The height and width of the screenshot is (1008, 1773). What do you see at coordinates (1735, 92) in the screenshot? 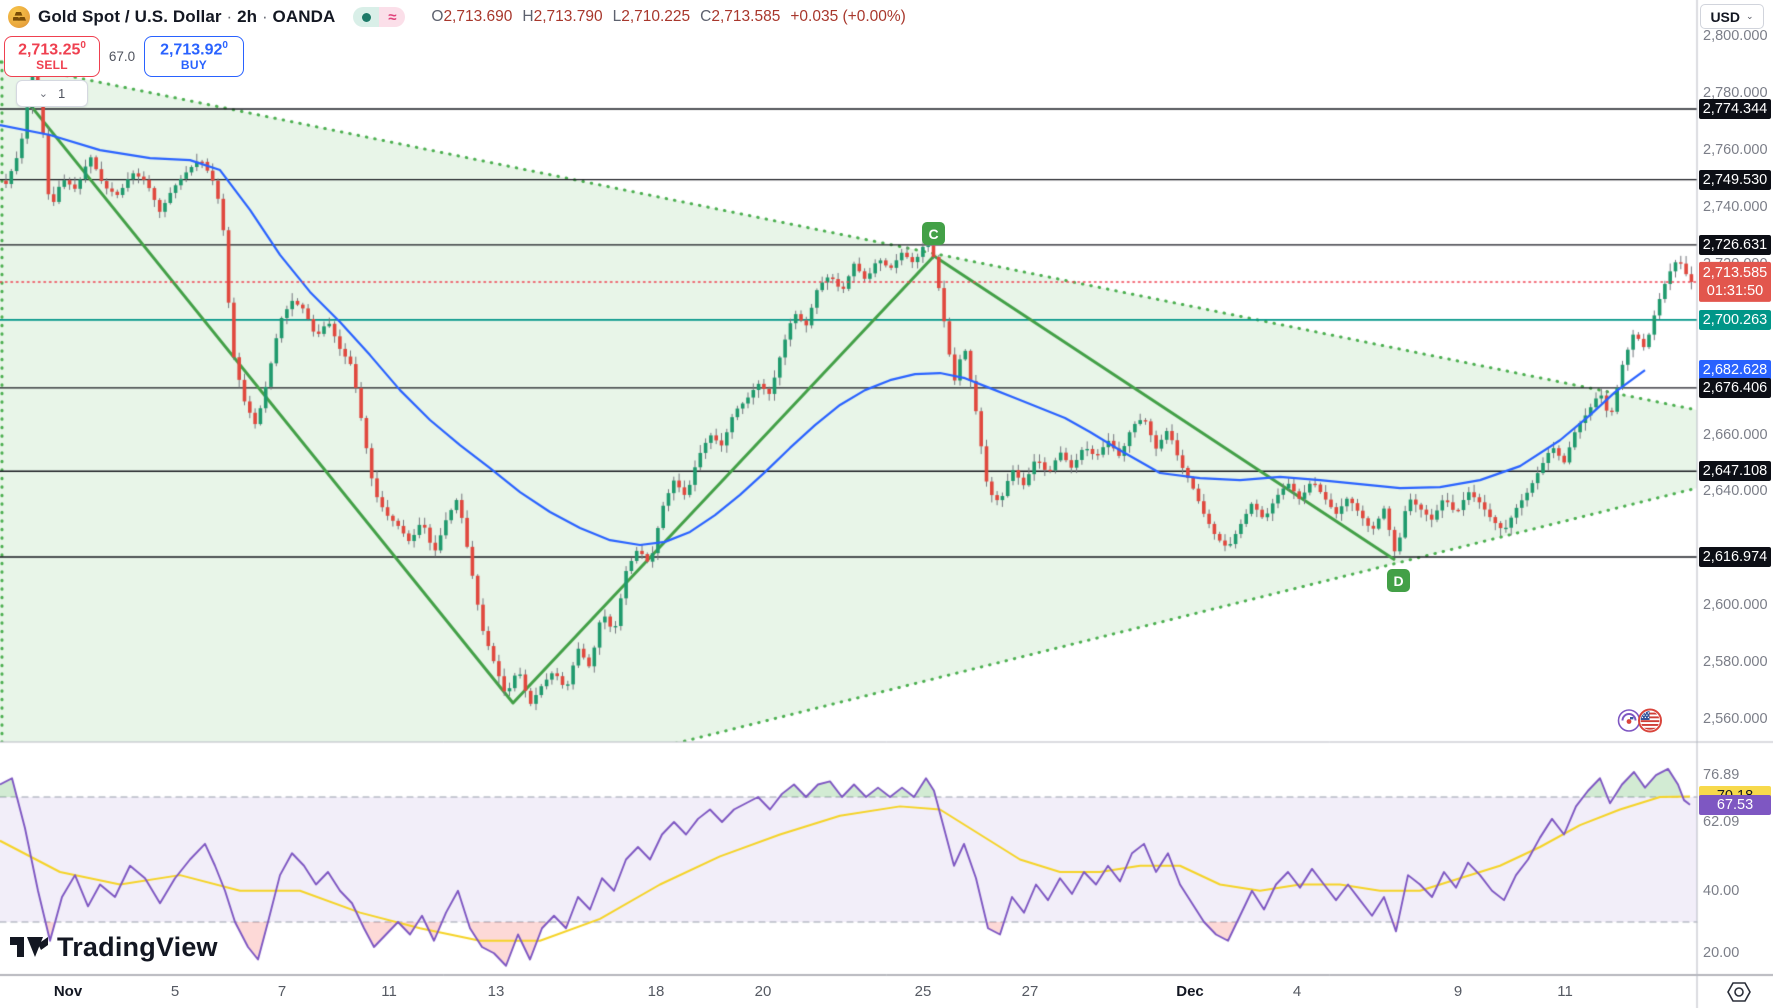
I see `price-tick: 2,780.000` at bounding box center [1735, 92].